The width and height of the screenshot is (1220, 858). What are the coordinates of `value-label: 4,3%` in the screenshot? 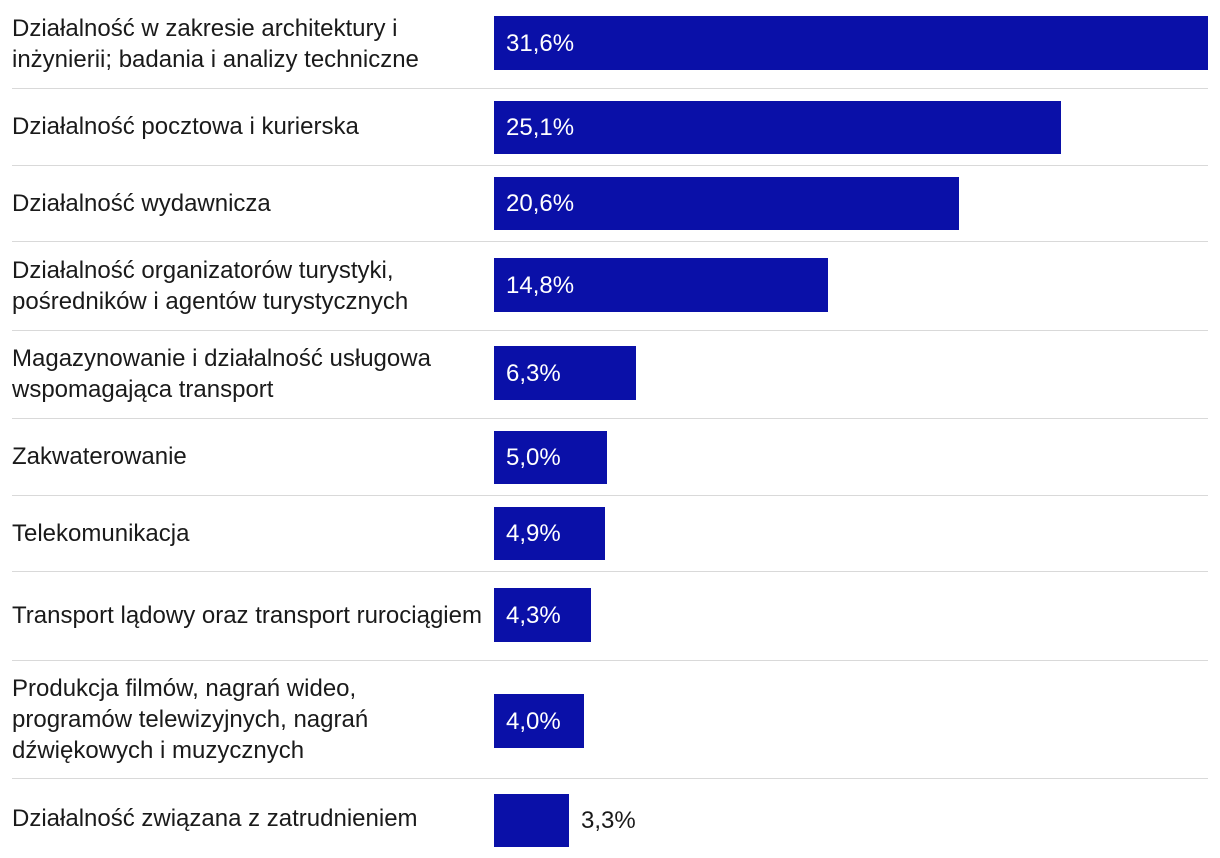 It's located at (533, 615).